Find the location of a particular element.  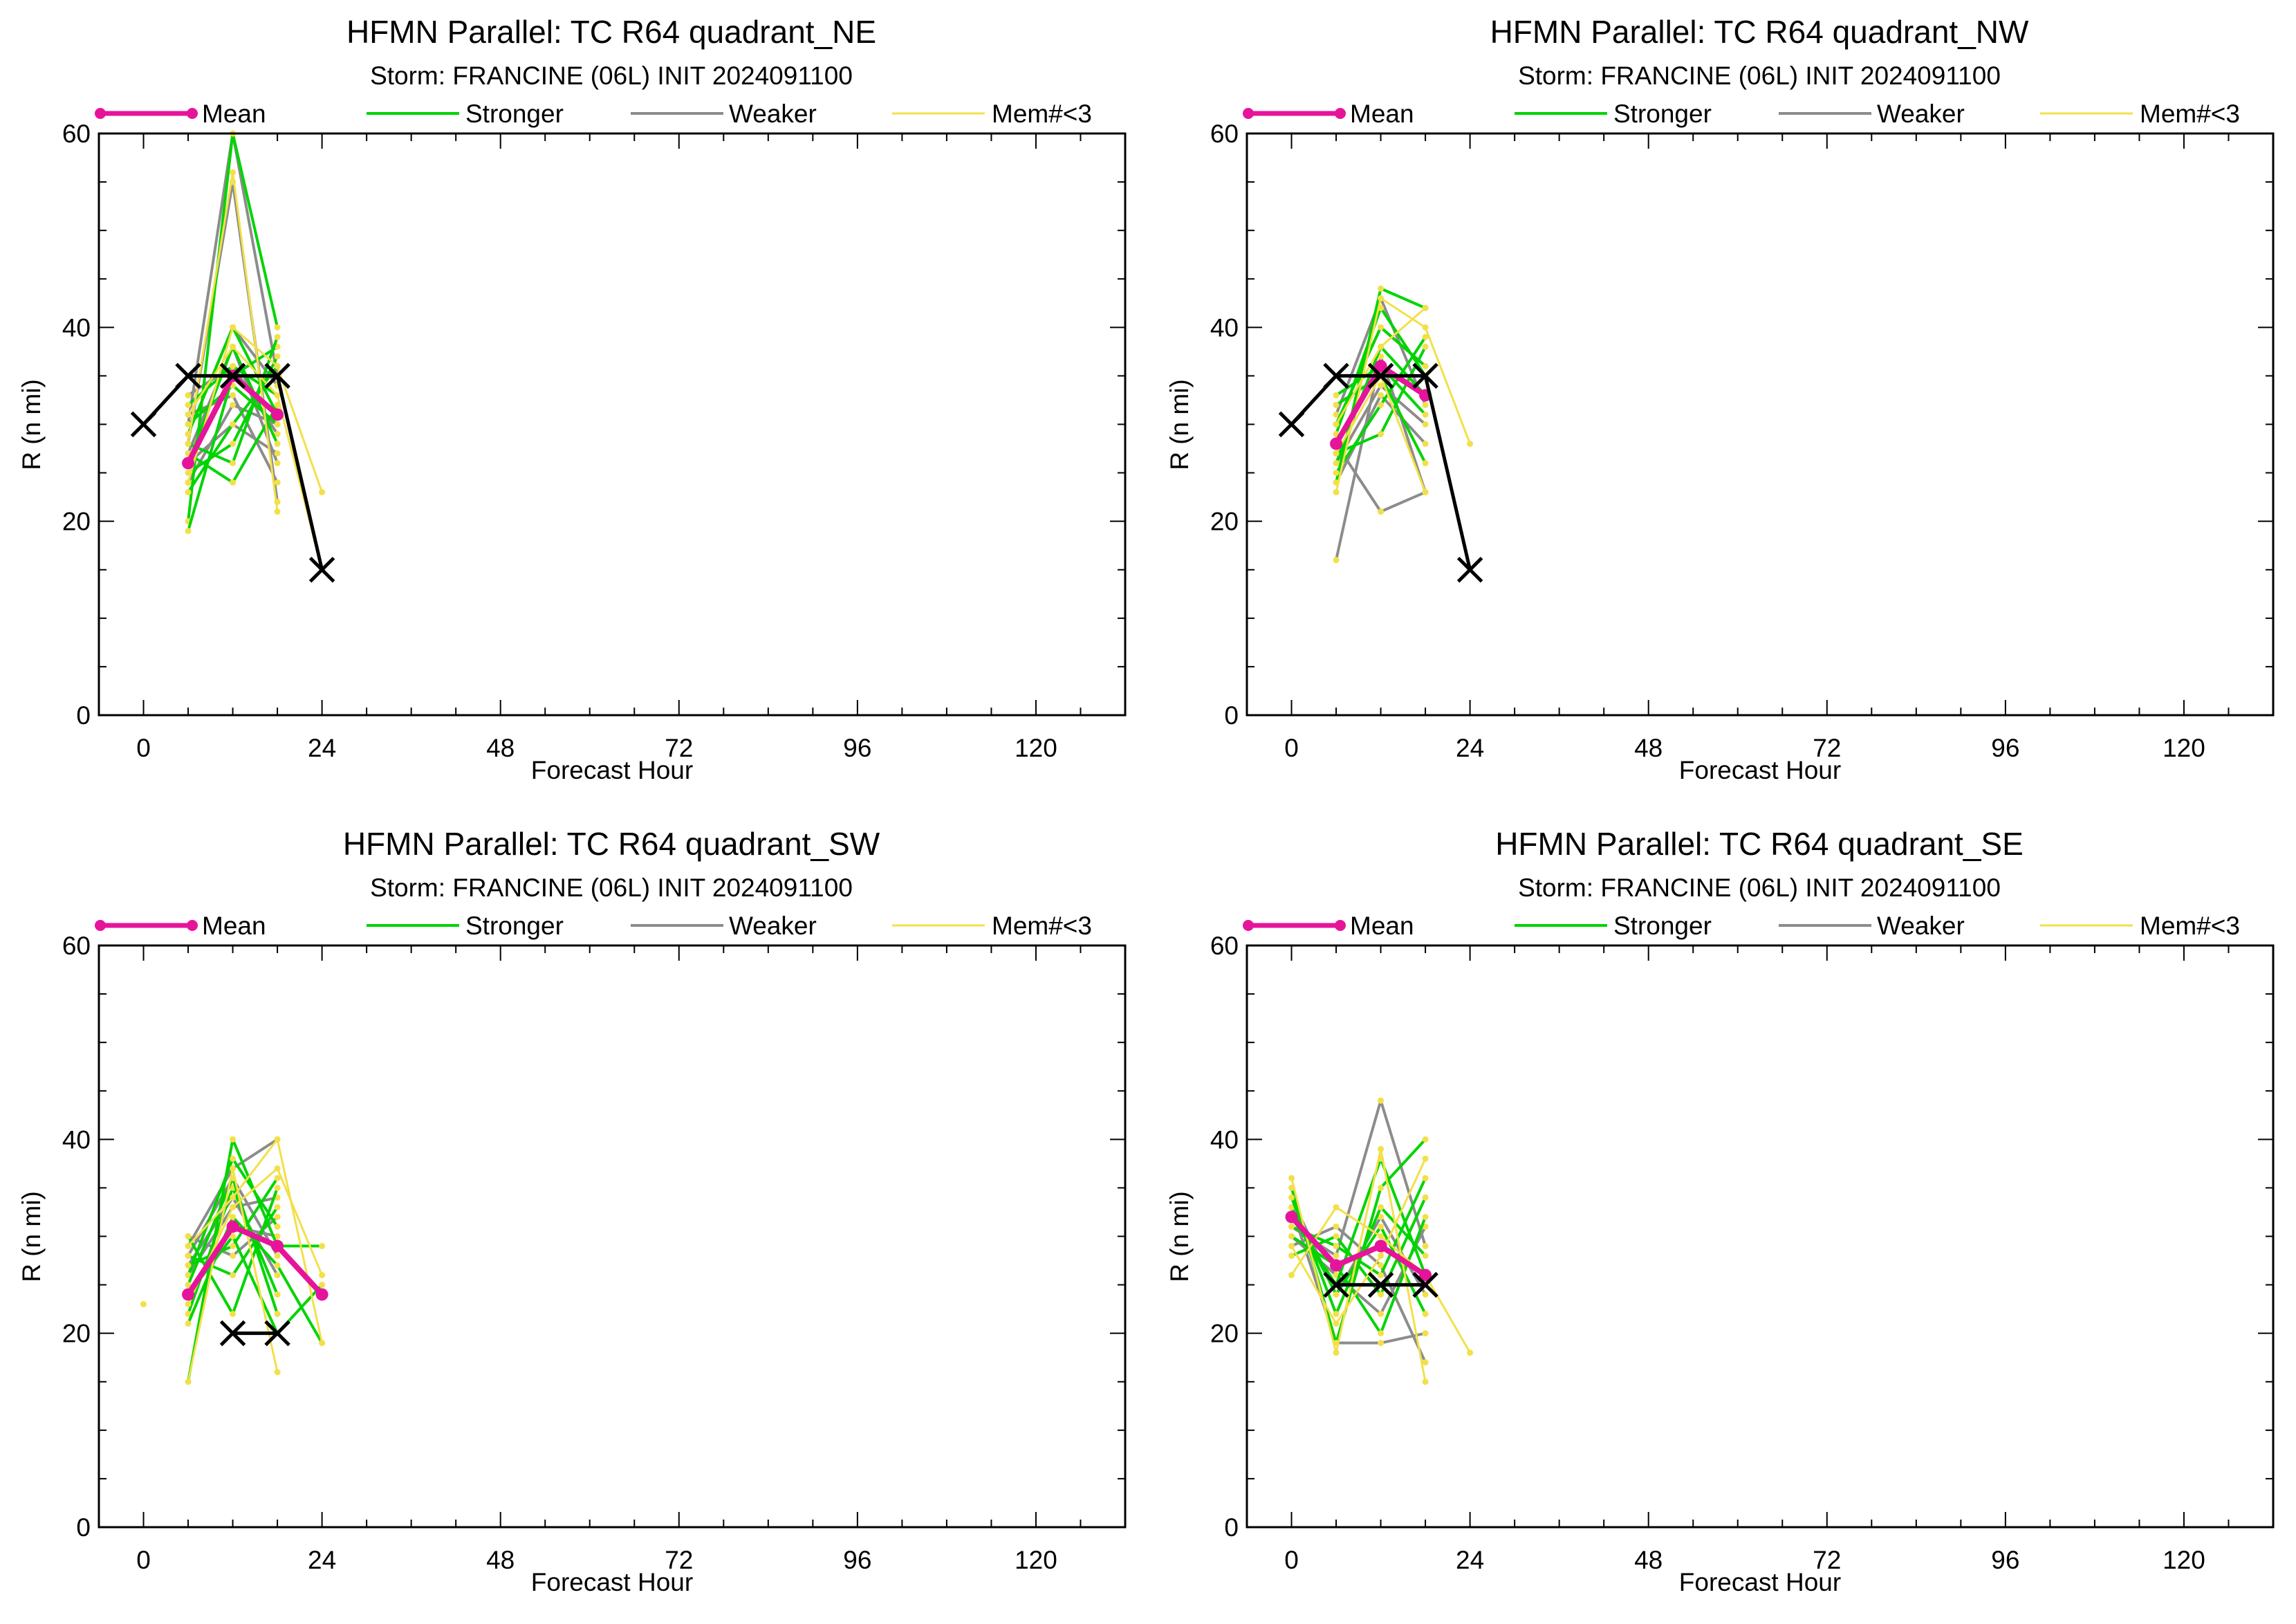

mem-member-line is located at coordinates (256, 458).